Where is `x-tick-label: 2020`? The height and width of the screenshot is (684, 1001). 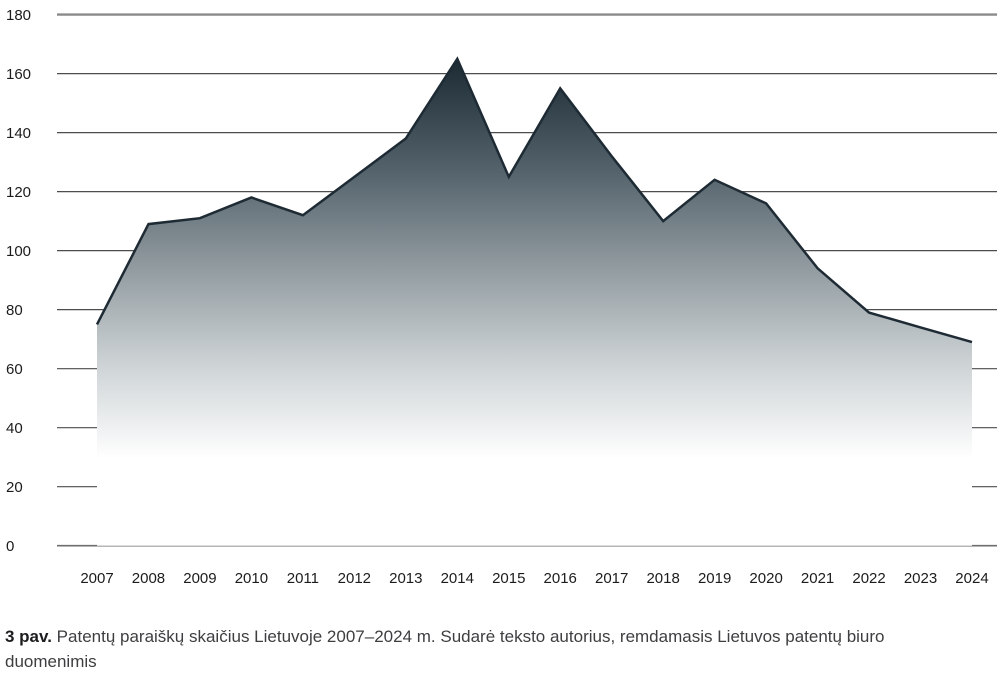
x-tick-label: 2020 is located at coordinates (765, 578).